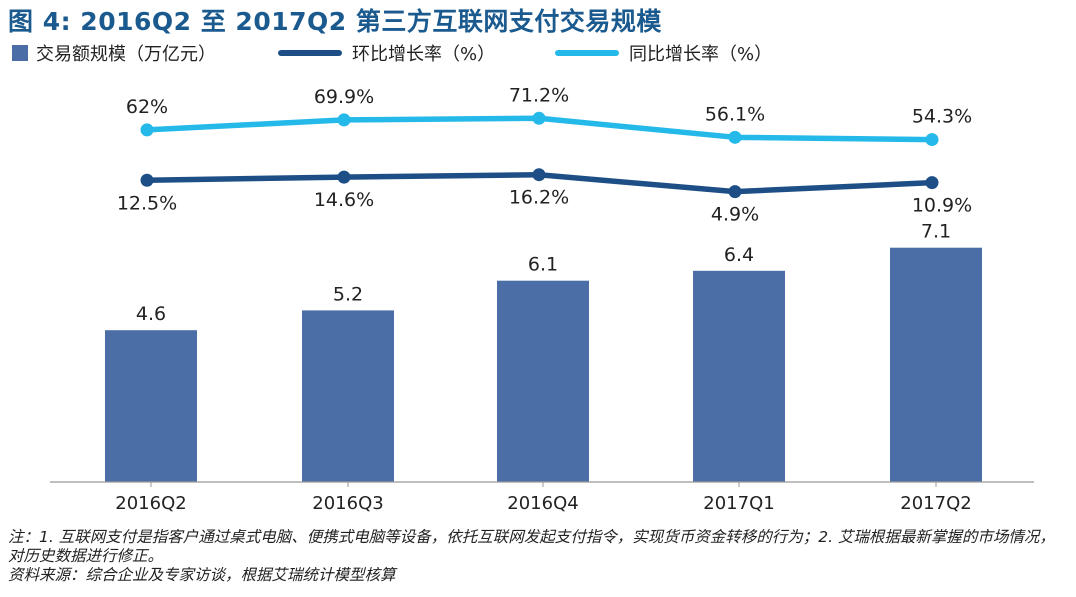  I want to click on legend-label-volume: 交易额规模（万亿元）, so click(126, 54).